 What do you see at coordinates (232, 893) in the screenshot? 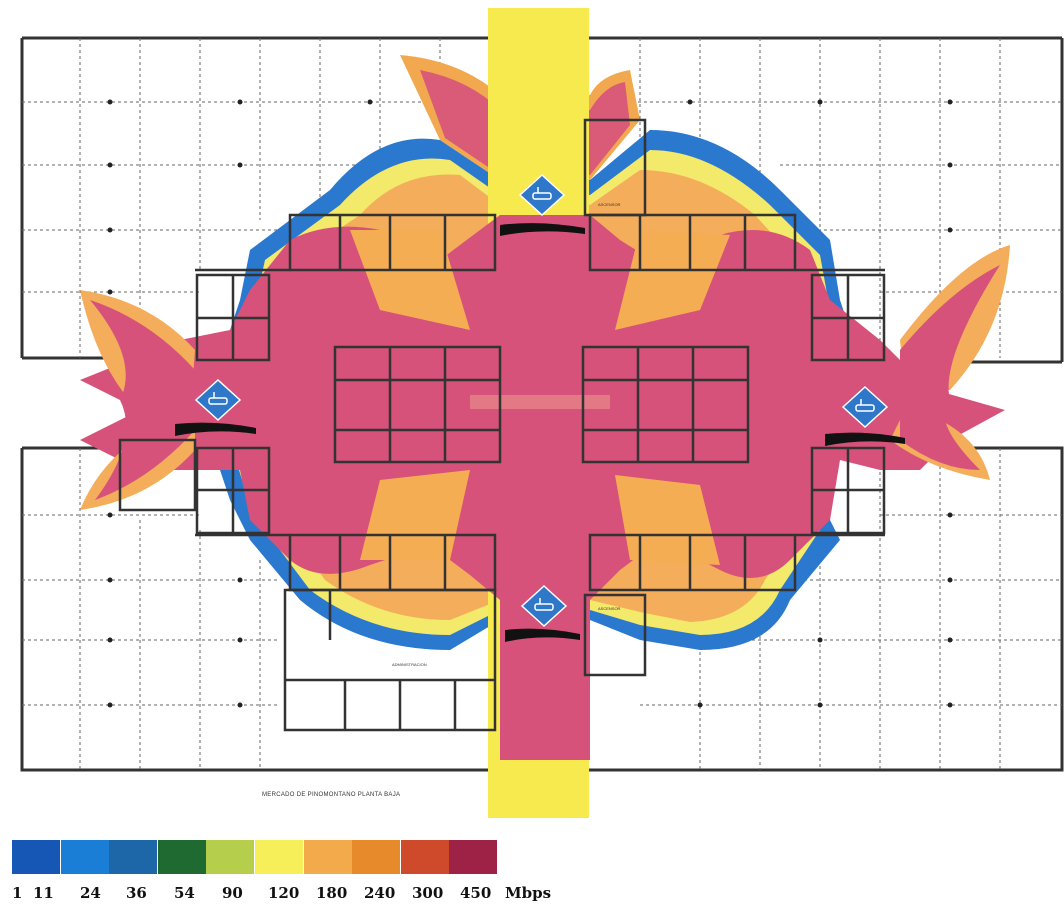
I see `legend-tick-label: 90` at bounding box center [232, 893].